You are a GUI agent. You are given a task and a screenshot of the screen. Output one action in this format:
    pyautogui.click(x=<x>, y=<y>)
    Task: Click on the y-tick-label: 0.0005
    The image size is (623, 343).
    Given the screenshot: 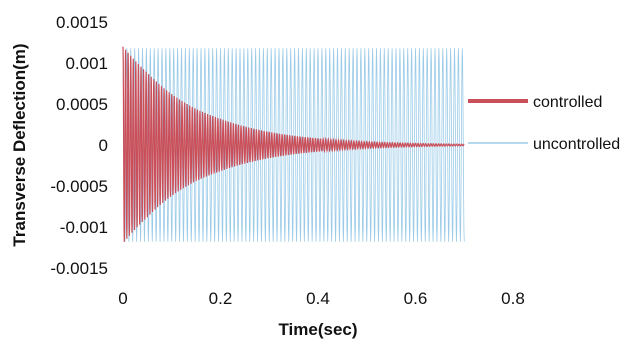 What is the action you would take?
    pyautogui.click(x=82, y=104)
    